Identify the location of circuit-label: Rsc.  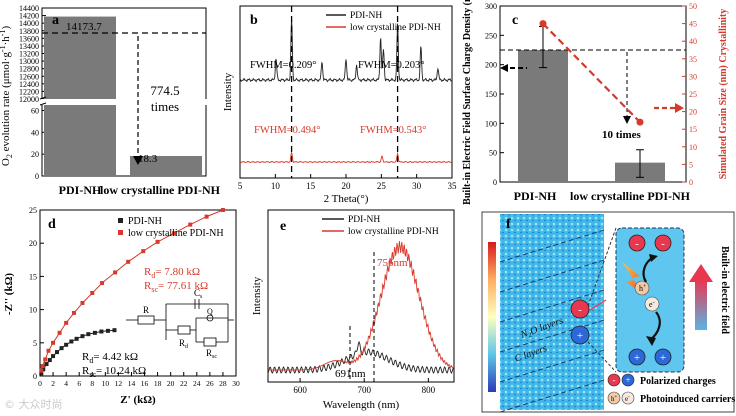
(211, 354).